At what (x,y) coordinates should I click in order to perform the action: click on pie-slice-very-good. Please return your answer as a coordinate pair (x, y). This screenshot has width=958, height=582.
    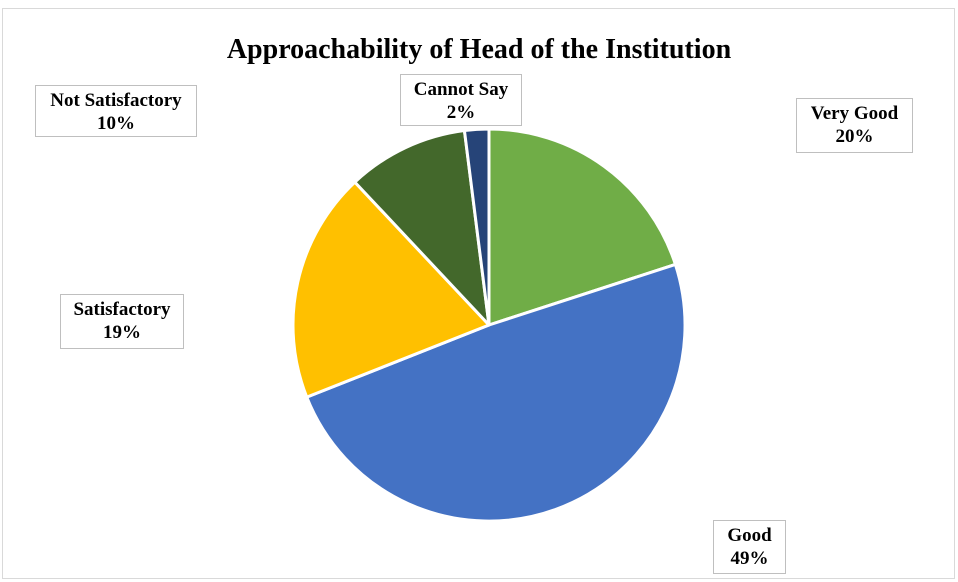
    Looking at the image, I should click on (582, 227).